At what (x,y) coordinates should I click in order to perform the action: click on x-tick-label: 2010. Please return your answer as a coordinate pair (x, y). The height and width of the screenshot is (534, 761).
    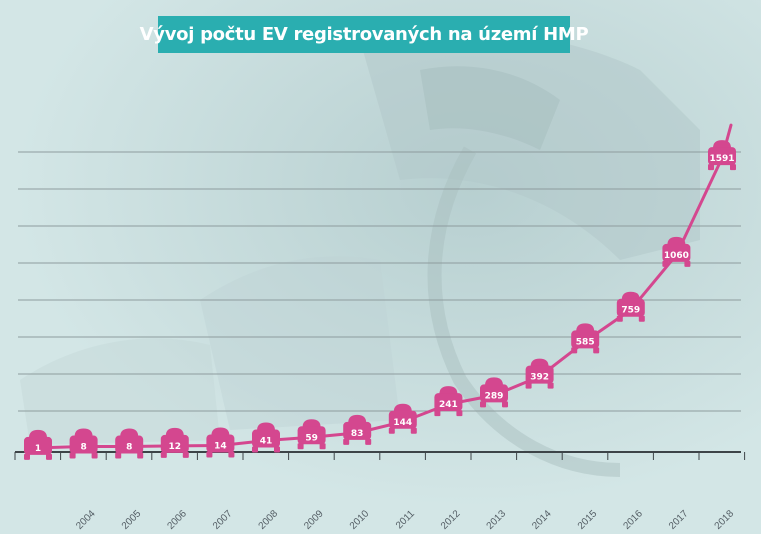
    Looking at the image, I should click on (360, 520).